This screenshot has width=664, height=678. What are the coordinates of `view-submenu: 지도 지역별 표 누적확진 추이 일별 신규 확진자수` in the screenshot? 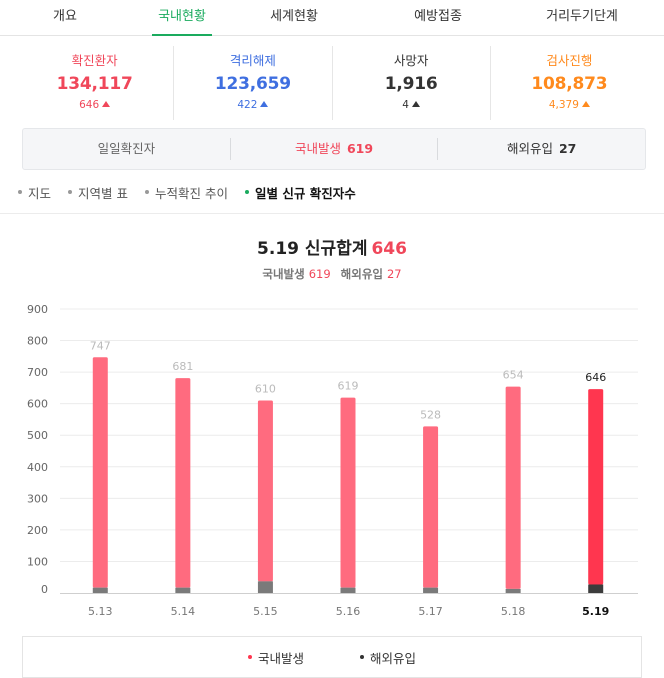 It's located at (195, 192).